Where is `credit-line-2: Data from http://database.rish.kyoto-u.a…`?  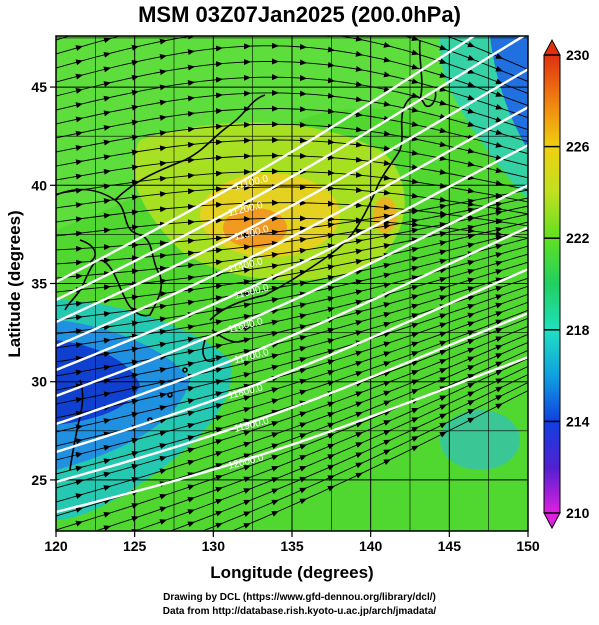 credit-line-2: Data from http://database.rish.kyoto-u.a… is located at coordinates (299, 611).